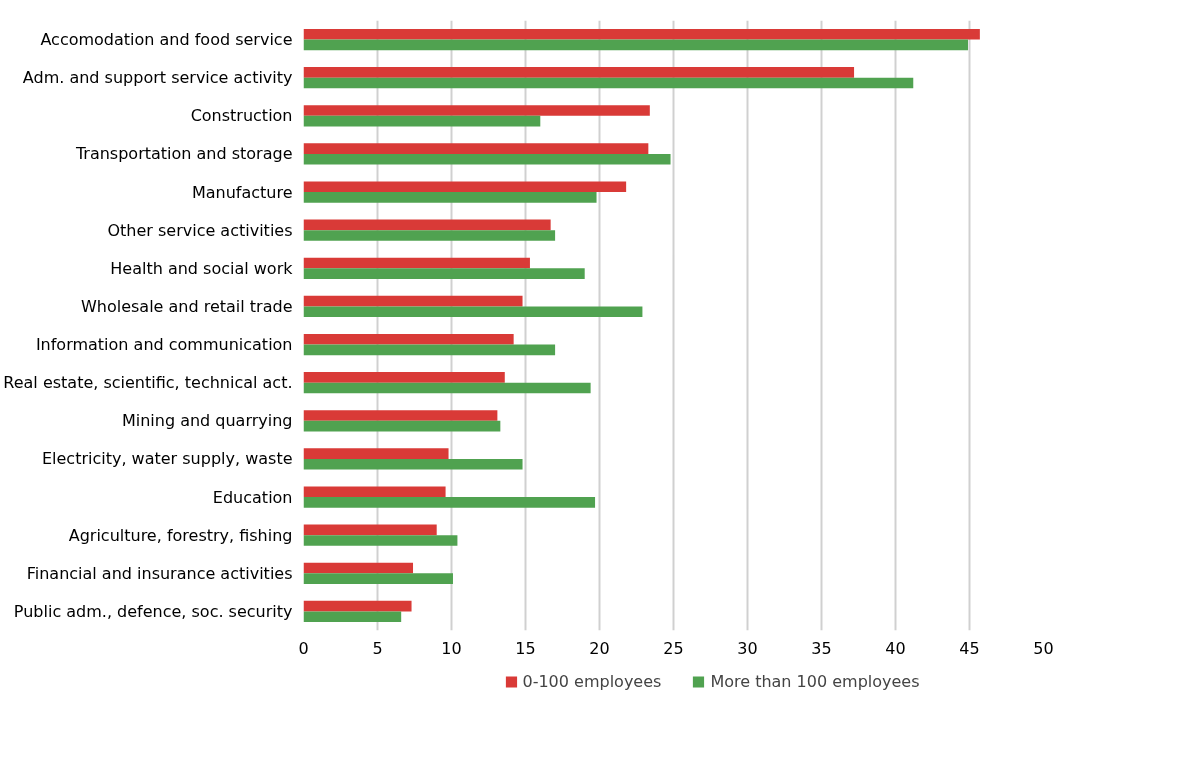  Describe the element at coordinates (1043, 648) in the screenshot. I see `x-tick-label: 50` at that location.